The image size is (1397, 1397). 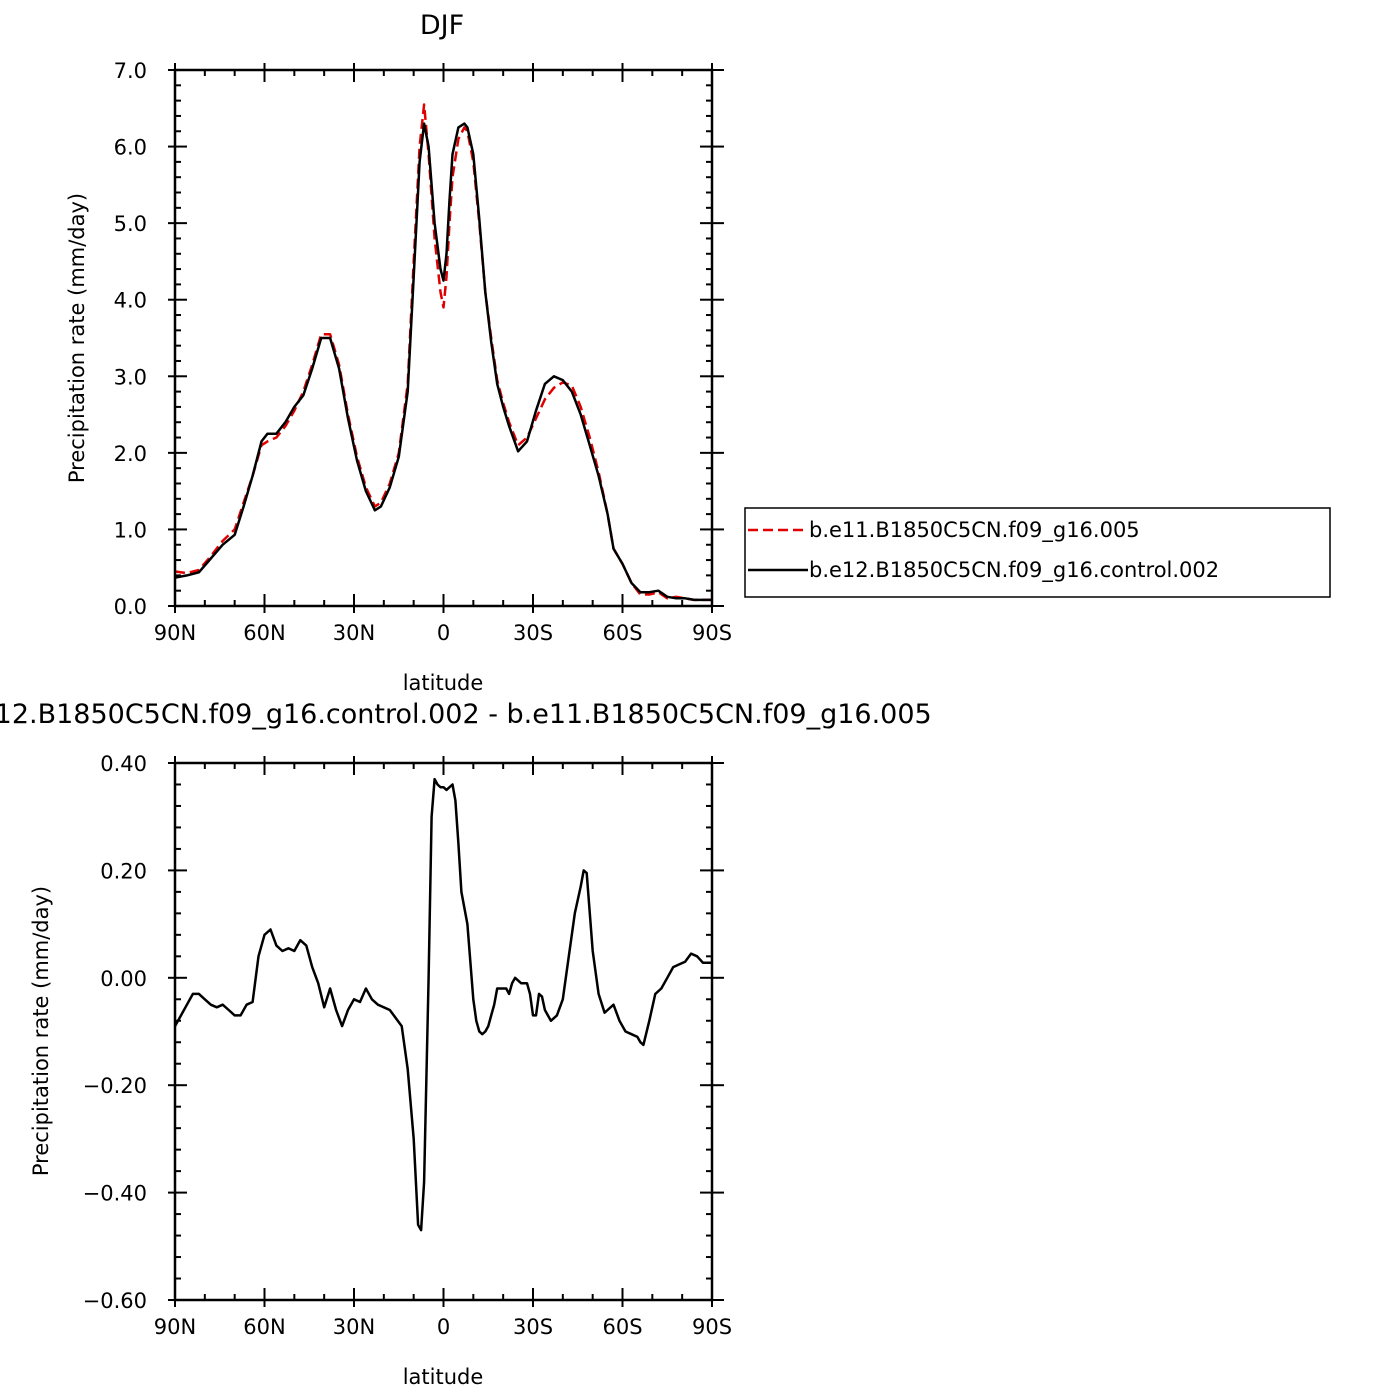 I want to click on chart-title: DJF, so click(x=442, y=25).